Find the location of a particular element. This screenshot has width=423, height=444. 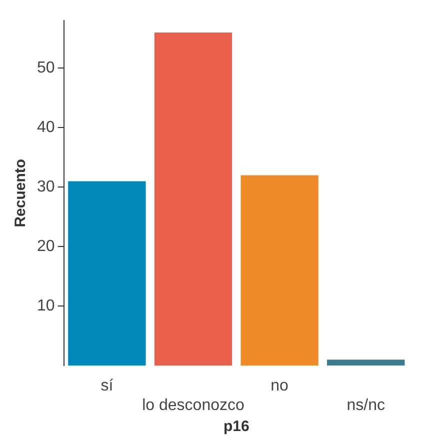

y-axis-title: Recuento is located at coordinates (21, 193).